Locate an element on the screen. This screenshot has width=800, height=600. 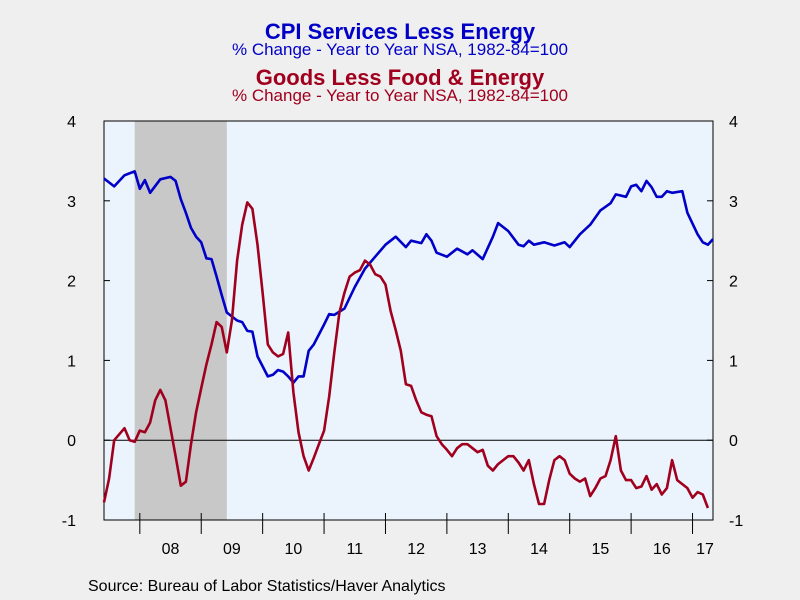
y-tick-label-right: -1 is located at coordinates (736, 521).